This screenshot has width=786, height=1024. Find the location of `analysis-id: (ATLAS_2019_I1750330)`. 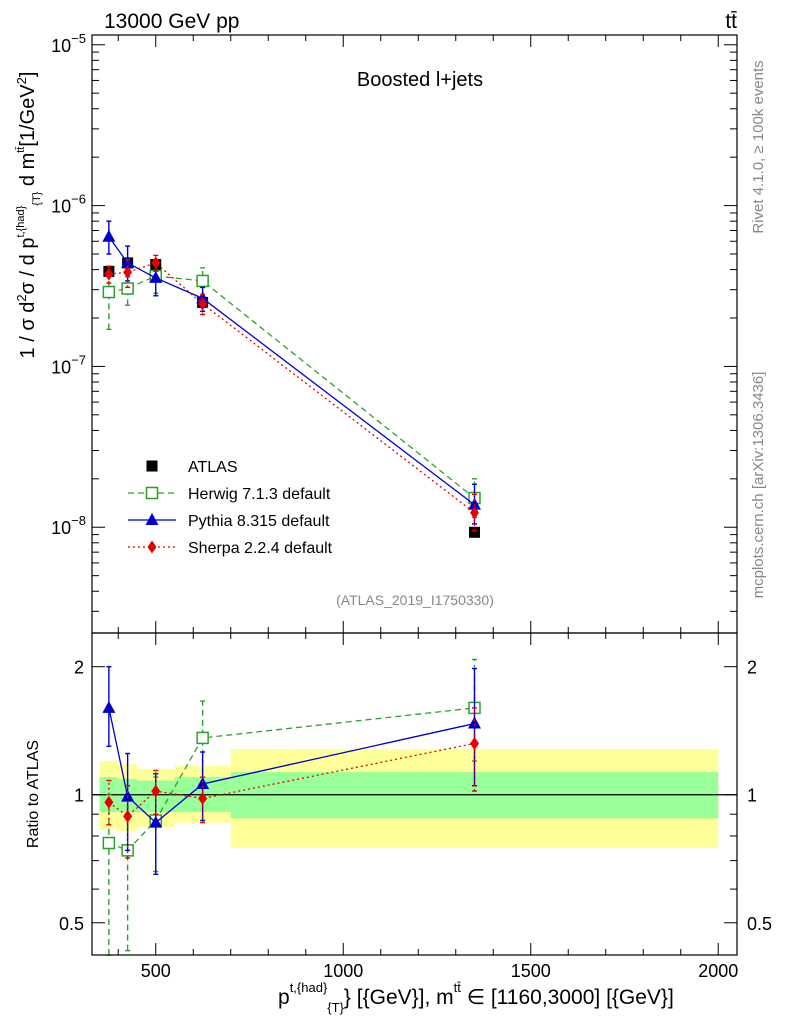

analysis-id: (ATLAS_2019_I1750330) is located at coordinates (415, 600).